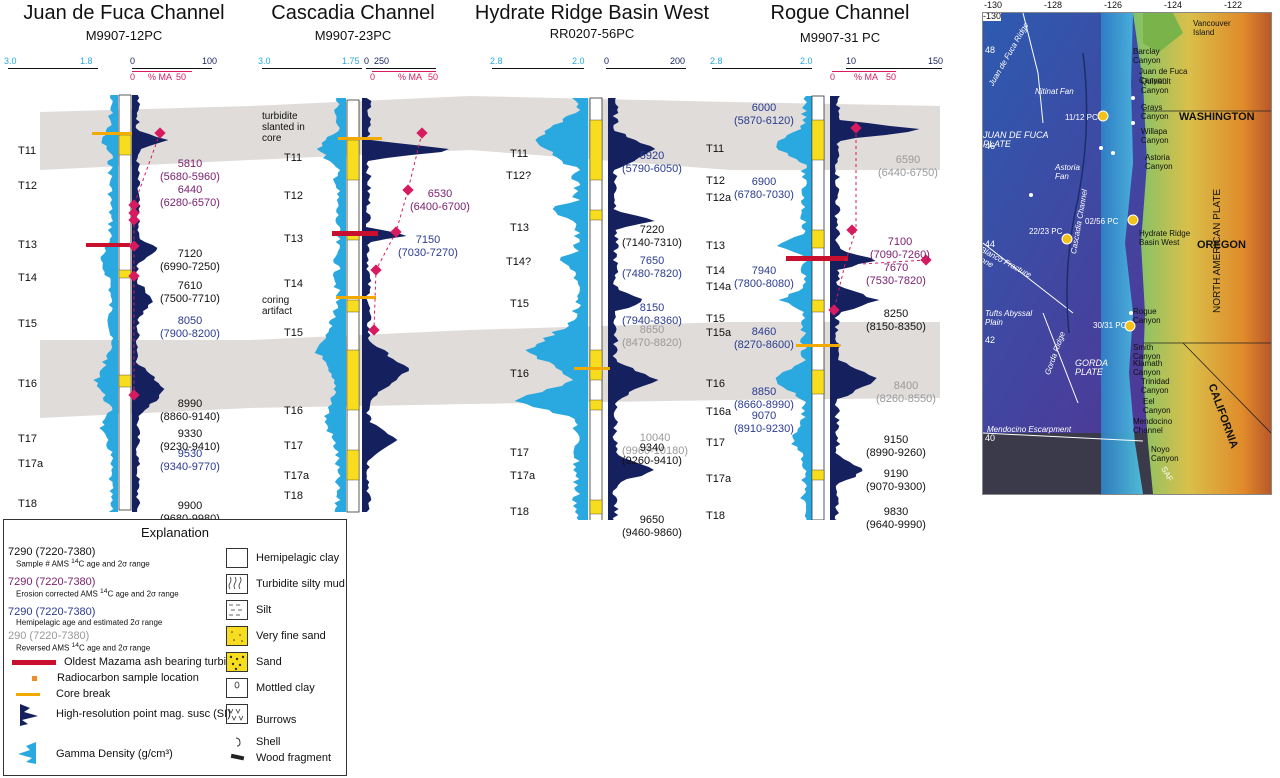  What do you see at coordinates (592, 33) in the screenshot?
I see `core-id-hrb: RR0207-56PC` at bounding box center [592, 33].